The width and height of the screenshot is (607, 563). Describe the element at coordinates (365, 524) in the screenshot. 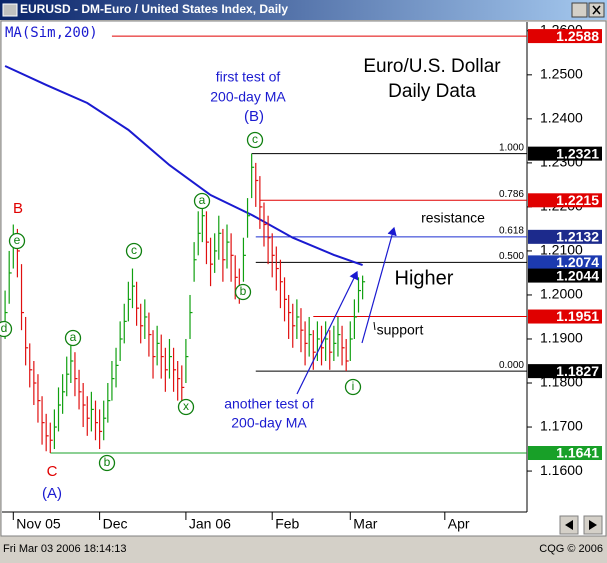

I see `x-tick-label: Mar` at that location.